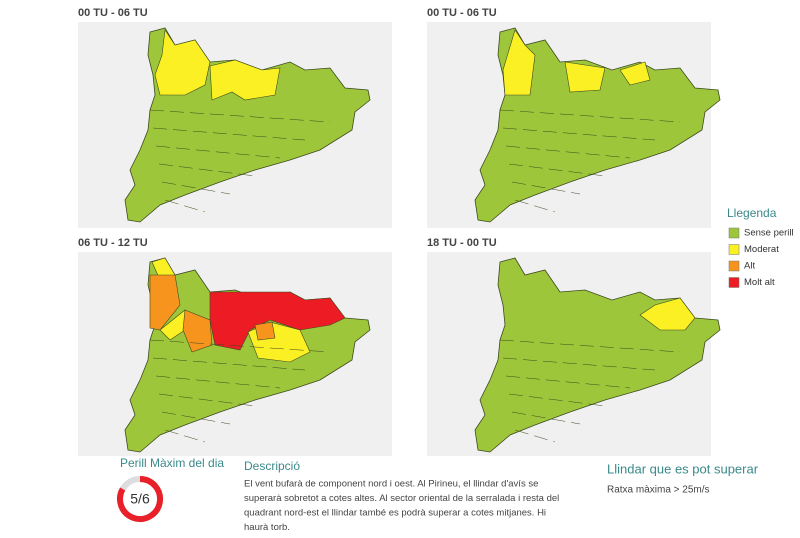 The height and width of the screenshot is (538, 800). Describe the element at coordinates (597, 125) in the screenshot. I see `region-base` at that location.